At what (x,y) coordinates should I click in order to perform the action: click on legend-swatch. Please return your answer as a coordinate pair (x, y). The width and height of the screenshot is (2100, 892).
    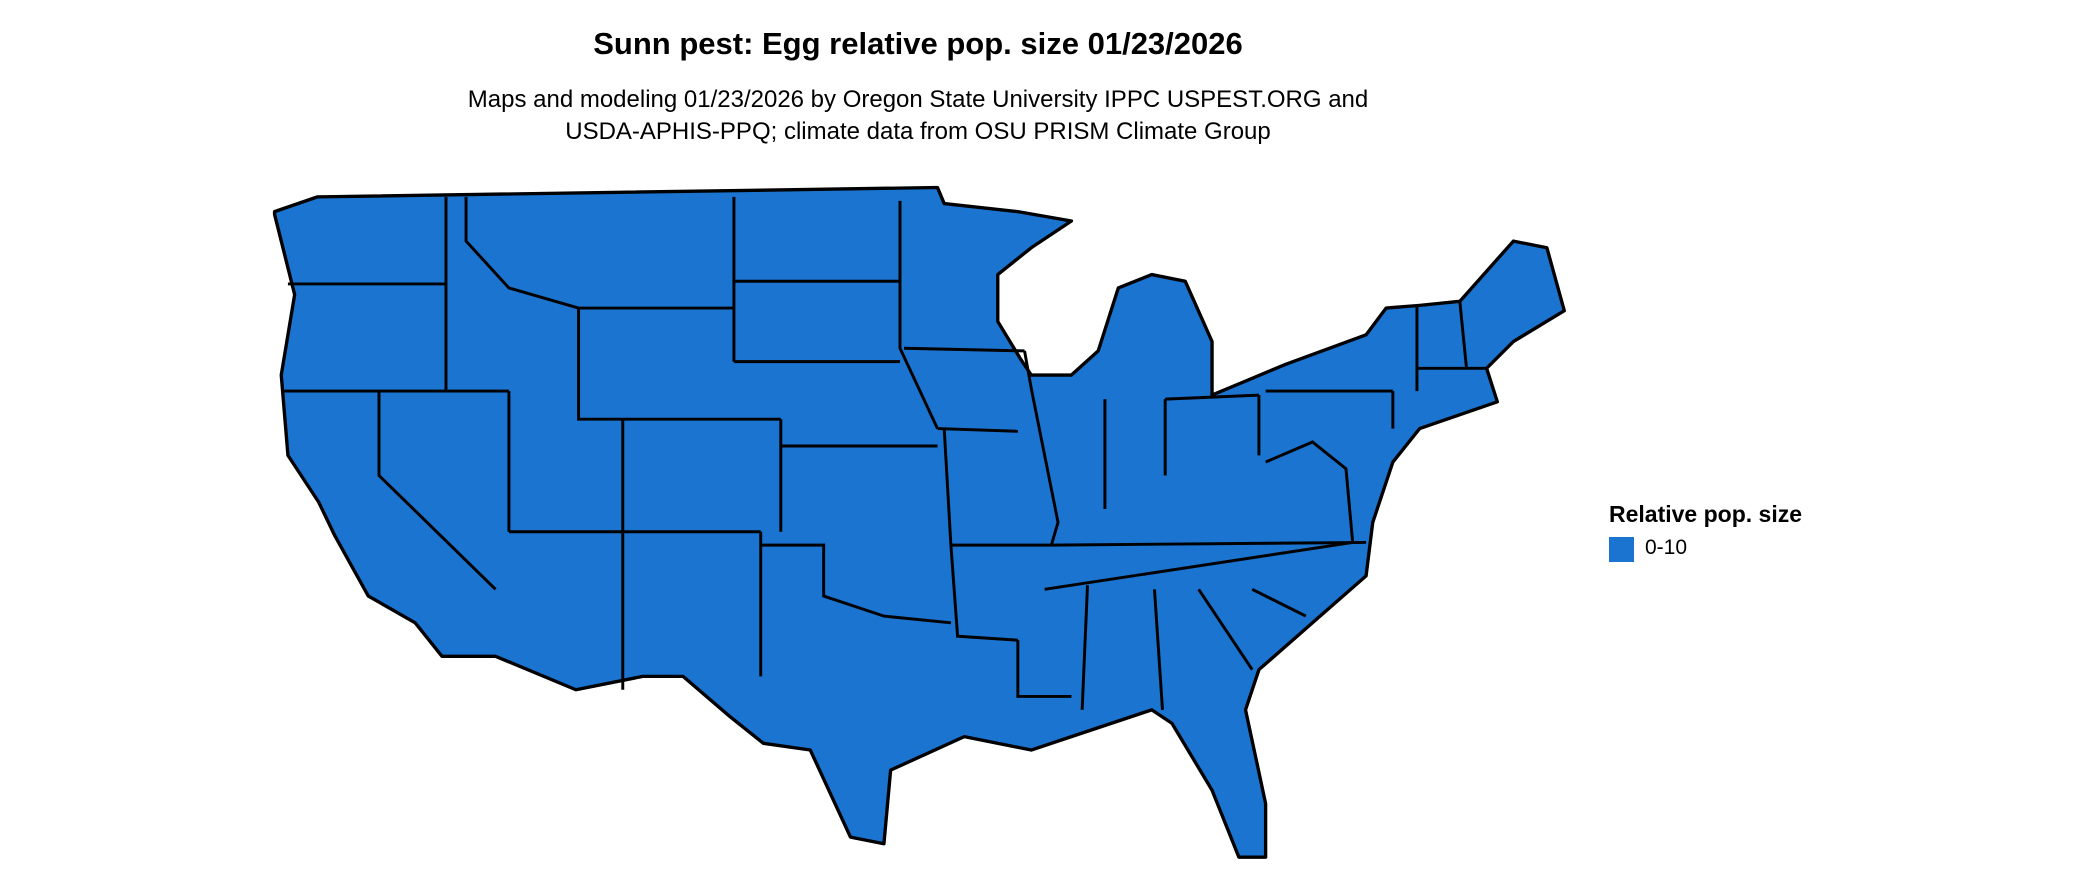
    Looking at the image, I should click on (1621, 549).